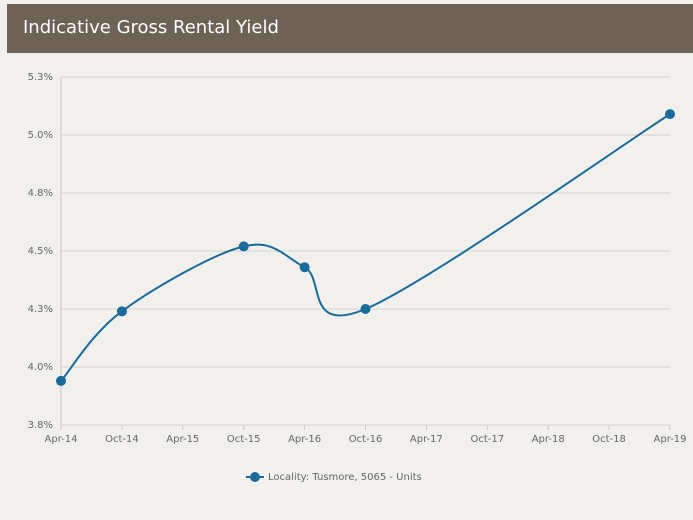  I want to click on x-tick-label: Apr-17, so click(426, 439).